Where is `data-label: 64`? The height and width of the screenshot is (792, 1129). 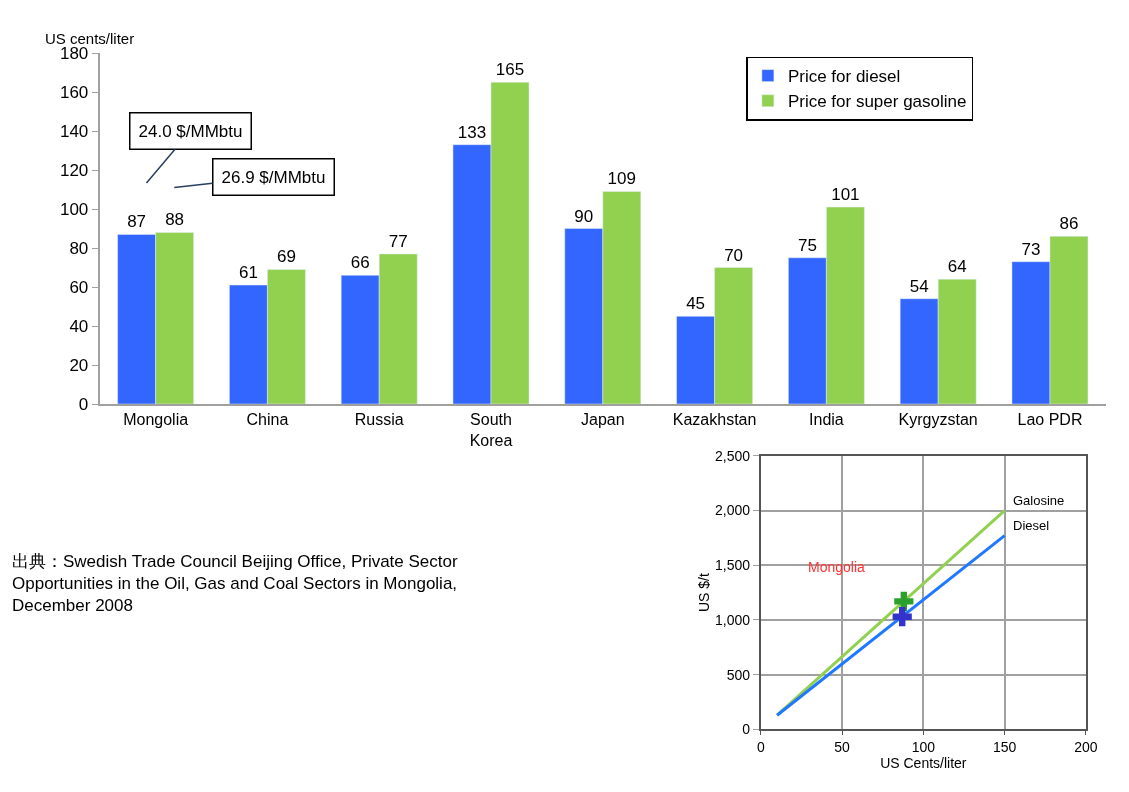
data-label: 64 is located at coordinates (957, 267).